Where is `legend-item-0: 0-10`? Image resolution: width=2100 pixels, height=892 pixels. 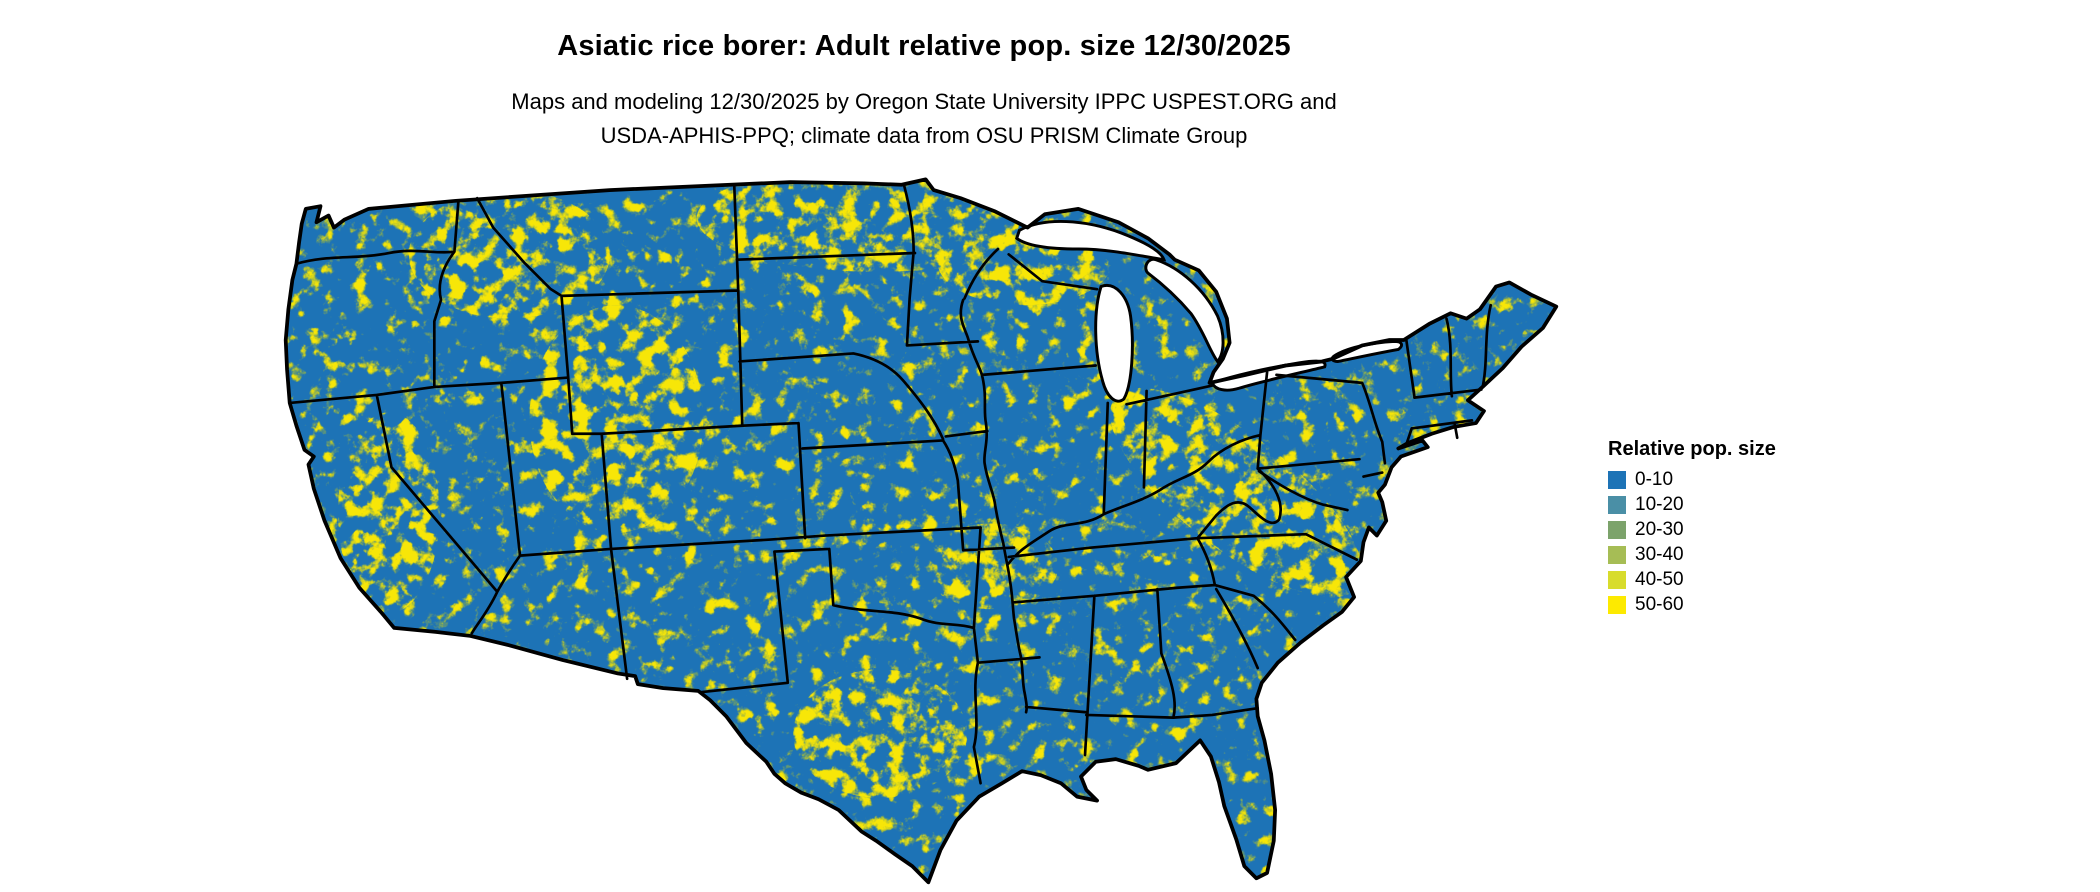
legend-item-0: 0-10 is located at coordinates (1692, 479).